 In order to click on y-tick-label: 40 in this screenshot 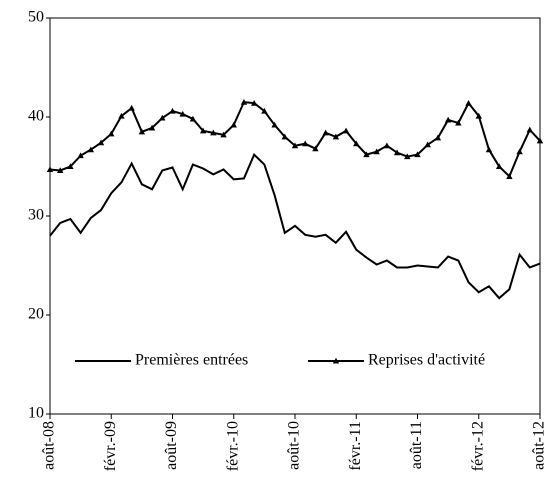, I will do `click(36, 116)`.